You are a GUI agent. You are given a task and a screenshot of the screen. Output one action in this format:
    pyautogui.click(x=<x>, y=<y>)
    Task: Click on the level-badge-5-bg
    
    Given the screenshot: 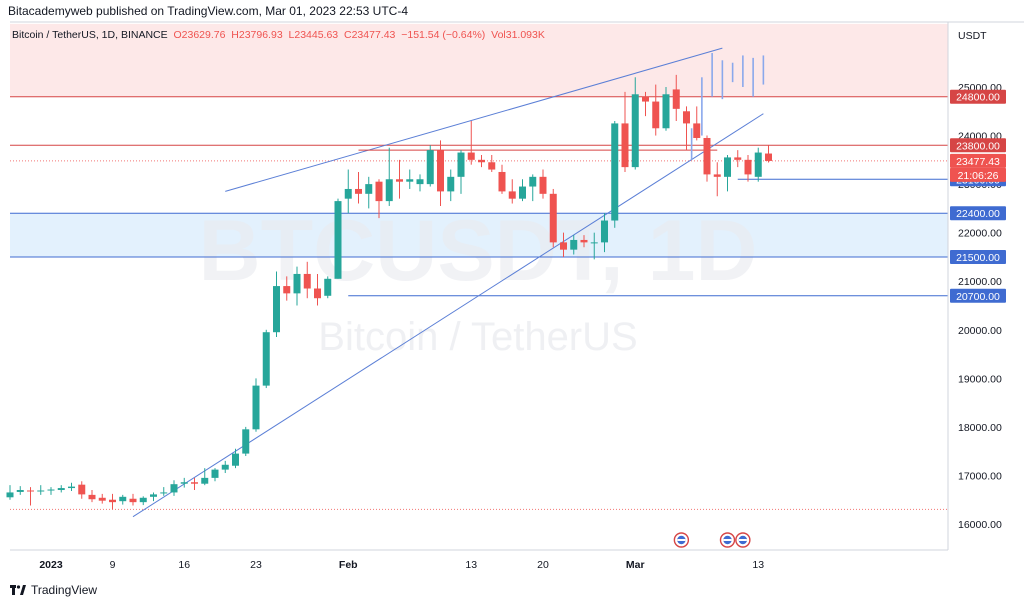 What is the action you would take?
    pyautogui.click(x=978, y=295)
    